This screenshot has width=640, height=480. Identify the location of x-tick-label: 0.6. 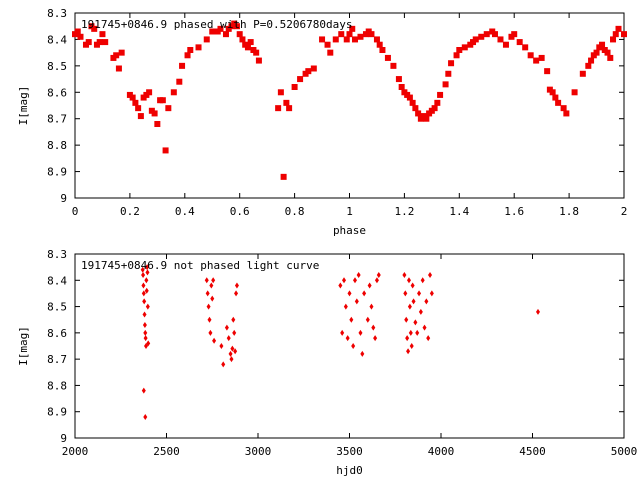
(240, 211).